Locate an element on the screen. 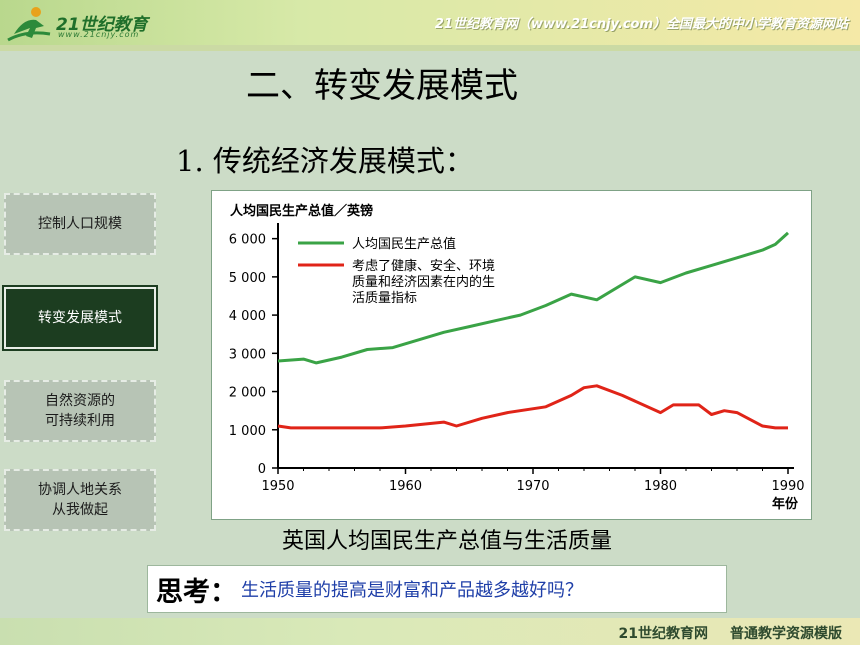 This screenshot has height=645, width=860. footer-site: 21世纪教育网 is located at coordinates (663, 634).